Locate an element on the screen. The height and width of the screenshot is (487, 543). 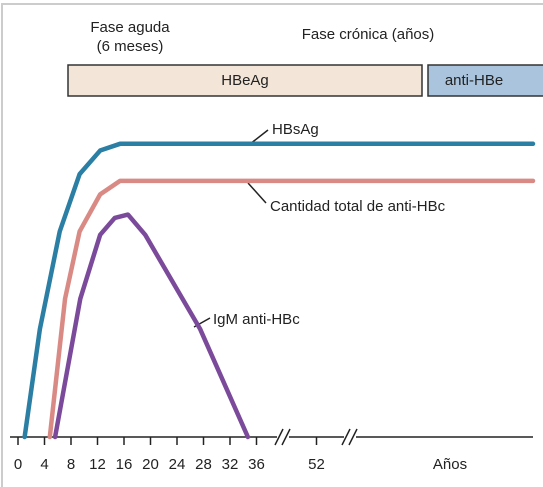
x-tick-label: 32 is located at coordinates (230, 464).